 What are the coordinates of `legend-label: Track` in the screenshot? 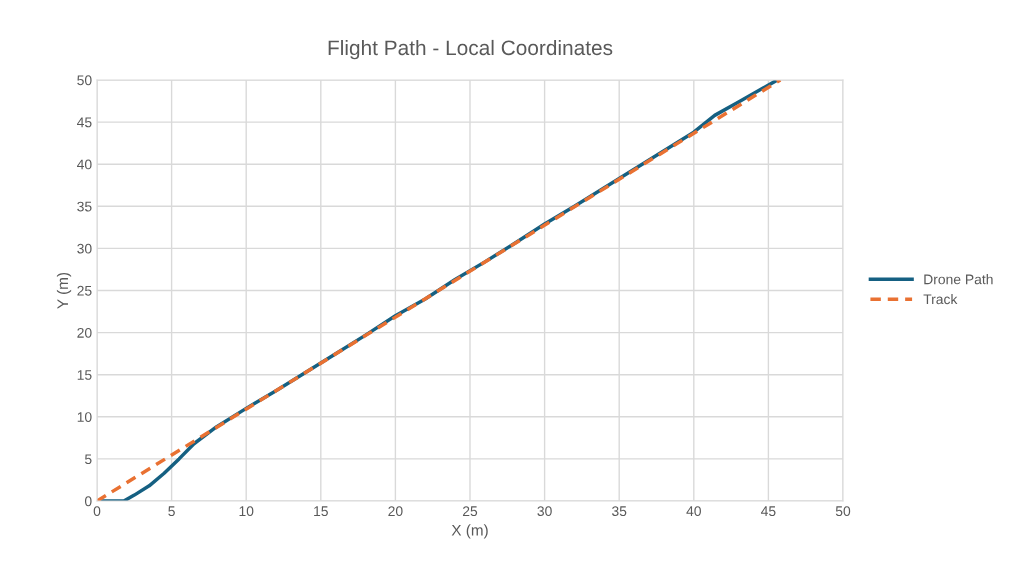 It's located at (940, 299).